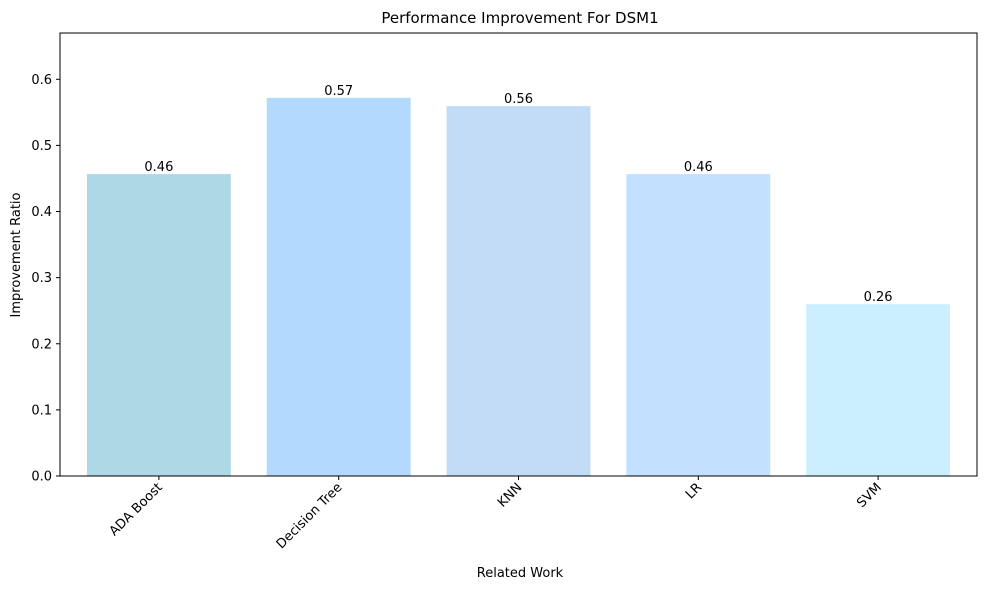 The width and height of the screenshot is (989, 590). Describe the element at coordinates (694, 491) in the screenshot. I see `x-tick-label: LR` at that location.